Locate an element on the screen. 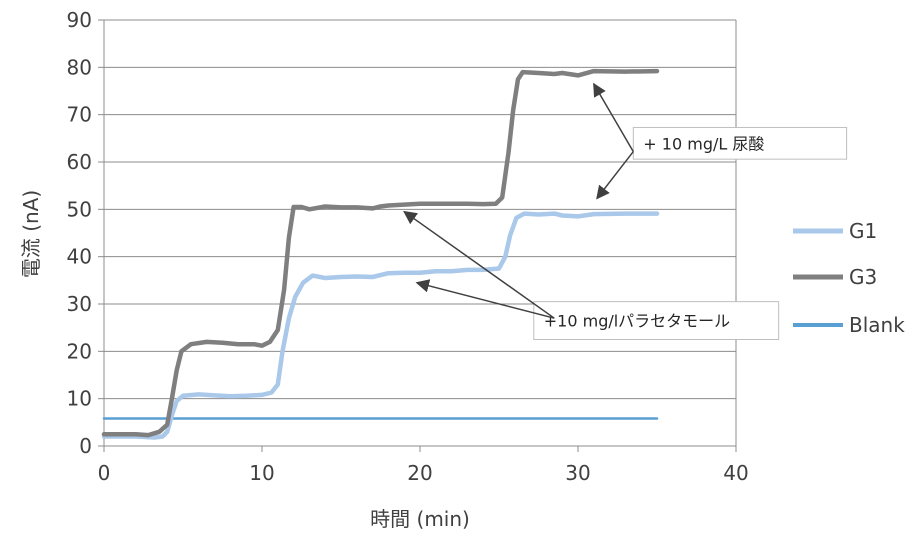 This screenshot has width=916, height=536. y-tick-label: 40 is located at coordinates (79, 257).